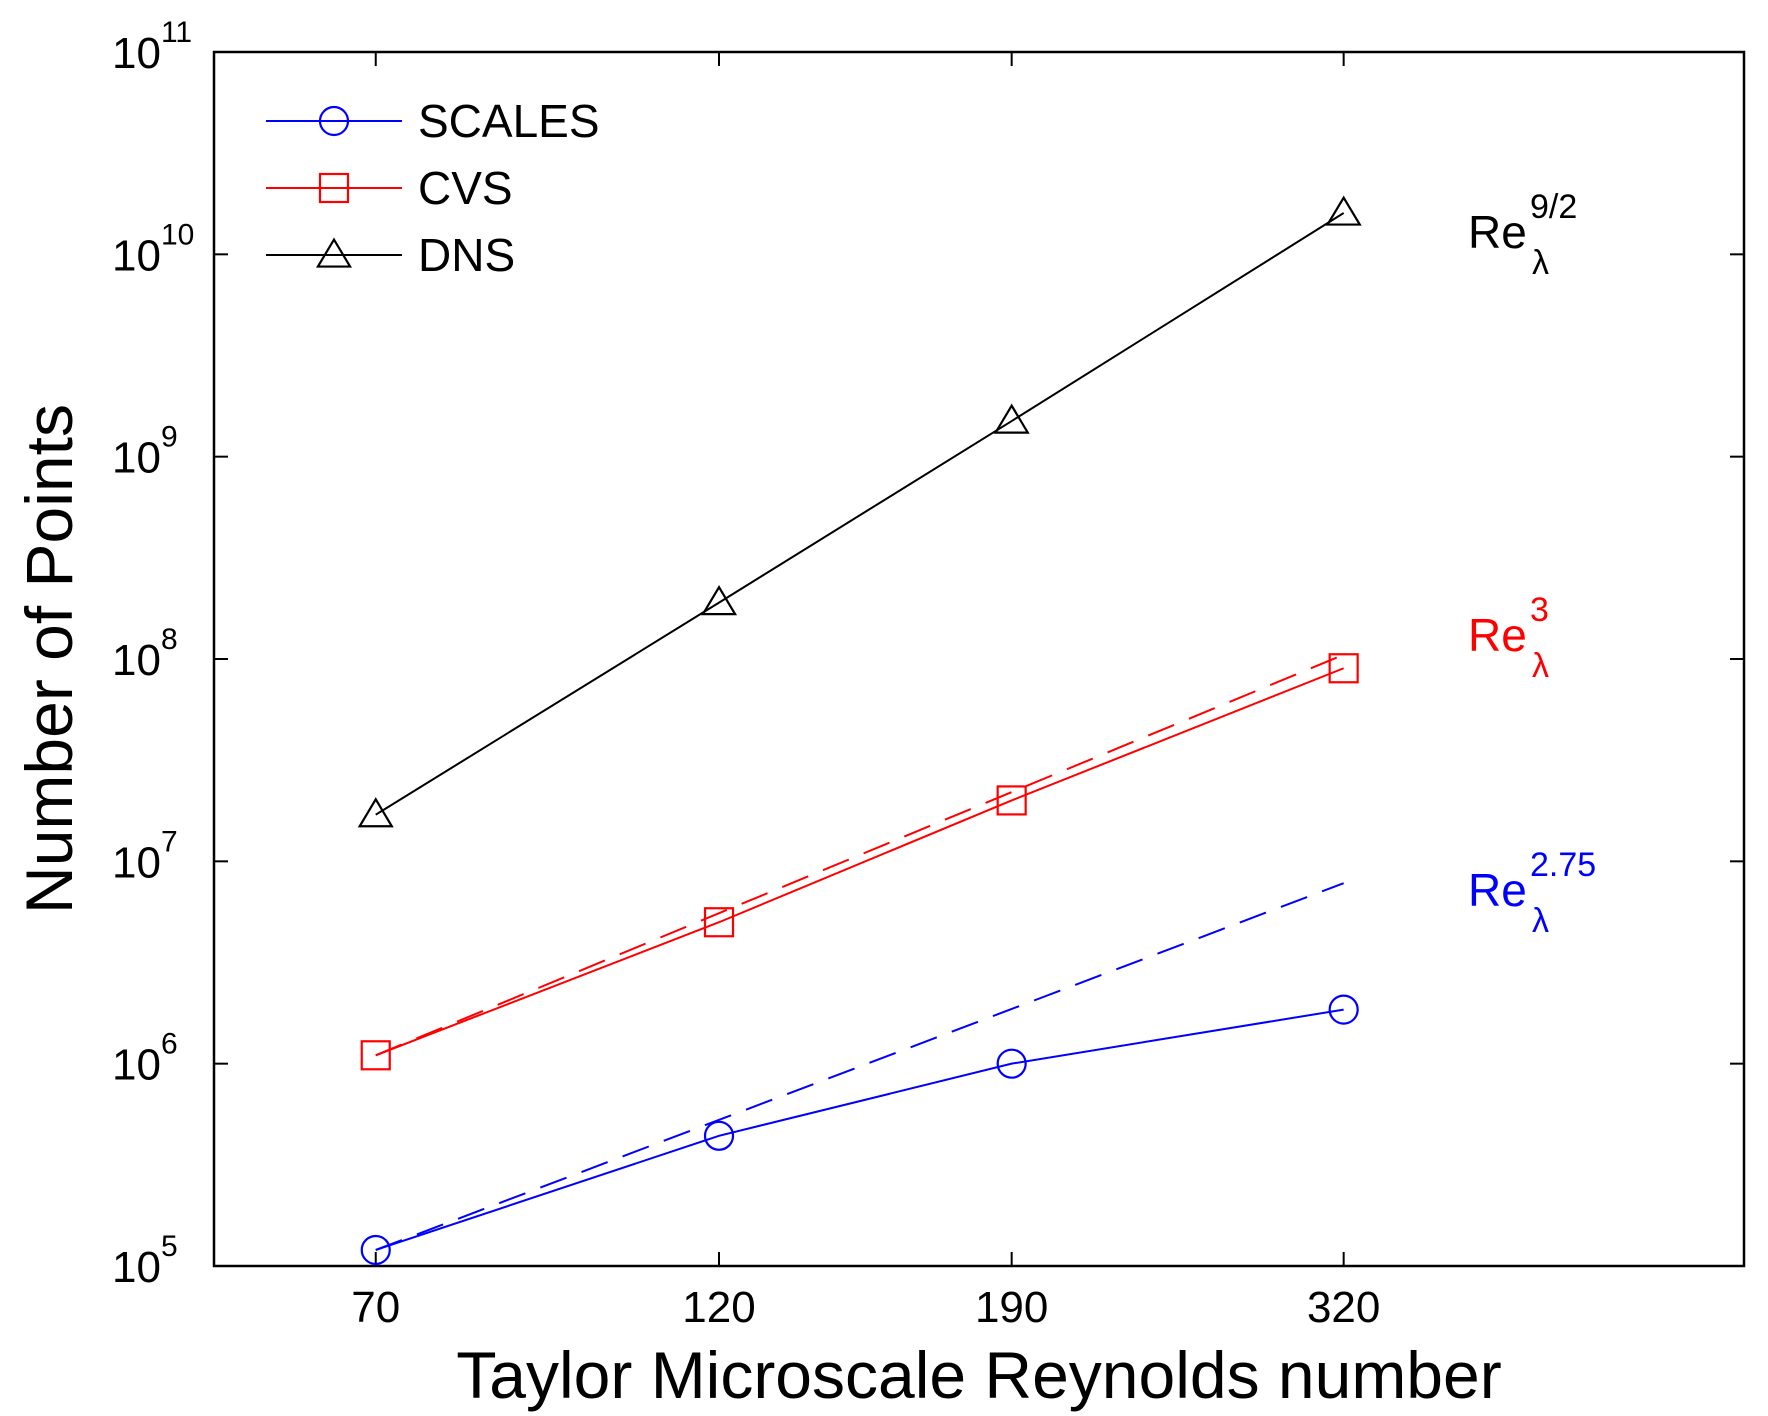 The width and height of the screenshot is (1768, 1416). I want to click on series-line-scales, so click(859, 1129).